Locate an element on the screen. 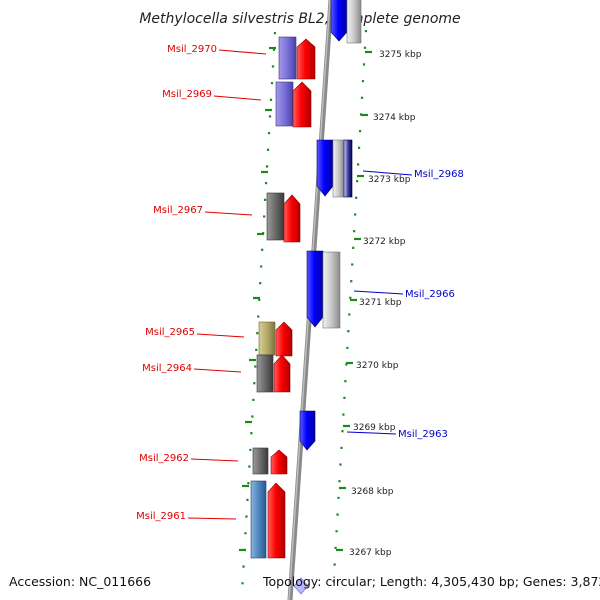 This screenshot has width=600, height=600. gene-label: Msil_2965 is located at coordinates (170, 332).